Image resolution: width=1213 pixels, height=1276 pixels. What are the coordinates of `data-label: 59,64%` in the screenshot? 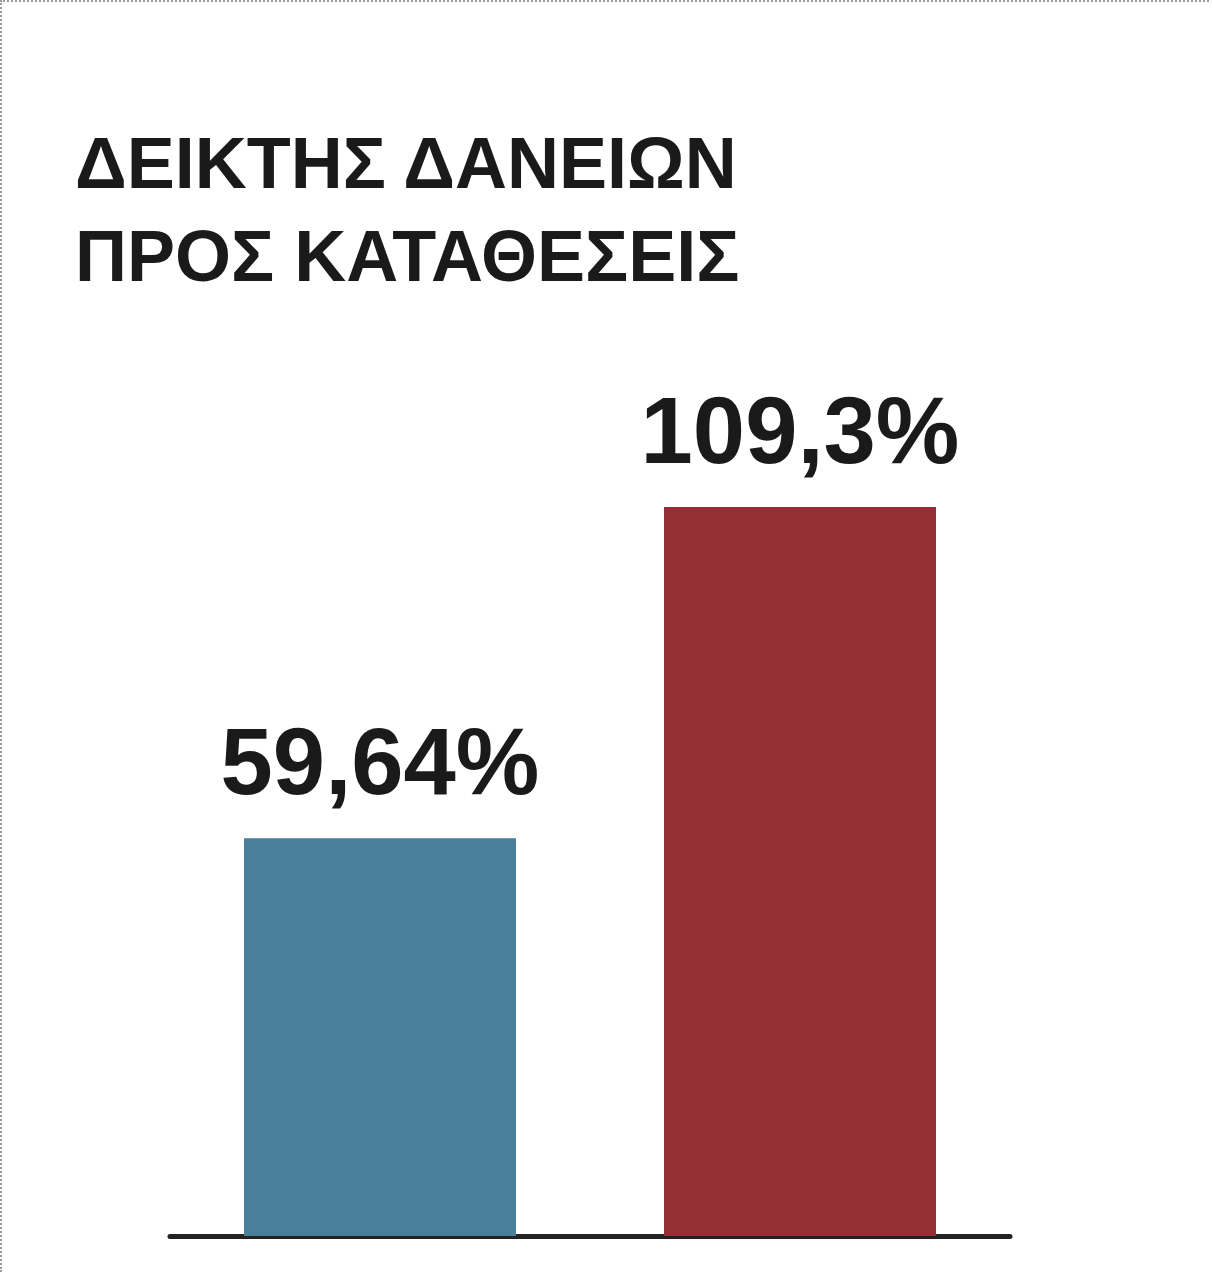 It's located at (380, 761).